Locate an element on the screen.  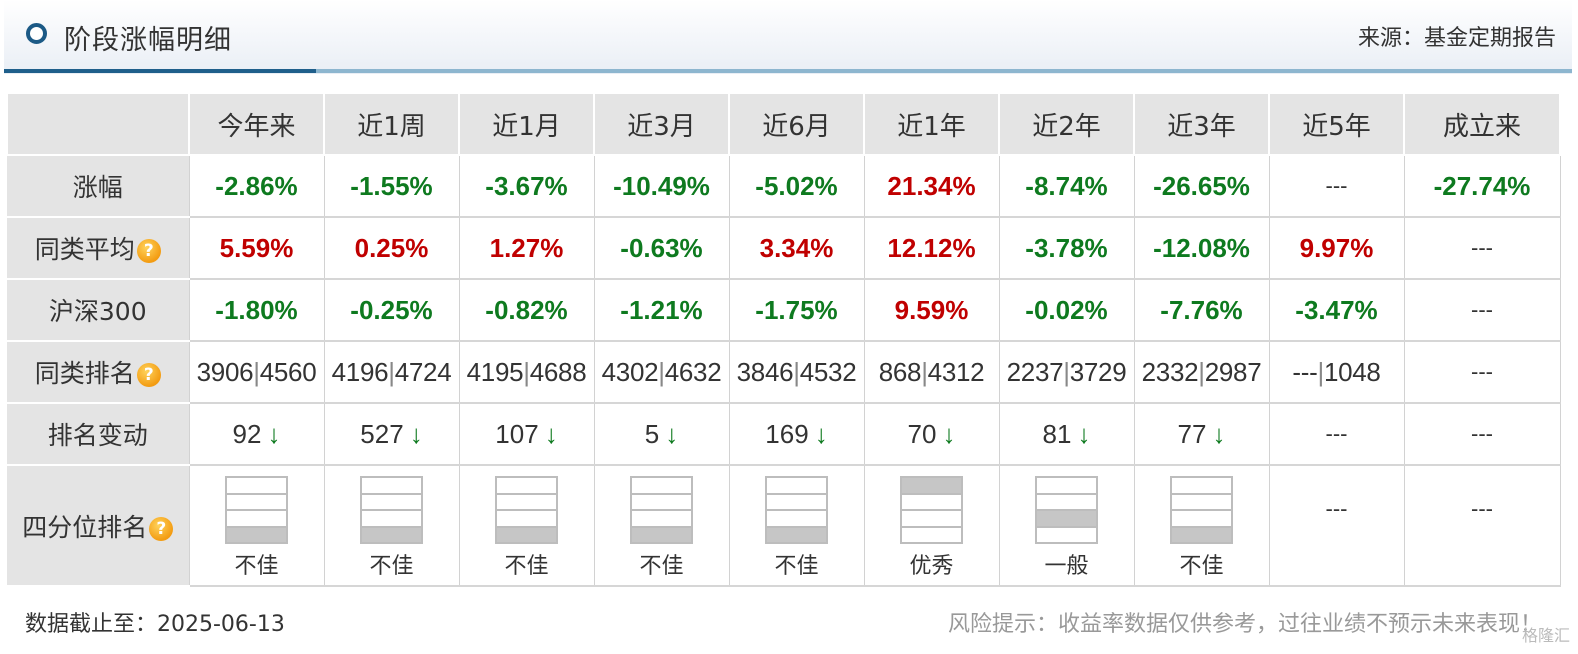
table-cell: -0.63% is located at coordinates (661, 248).